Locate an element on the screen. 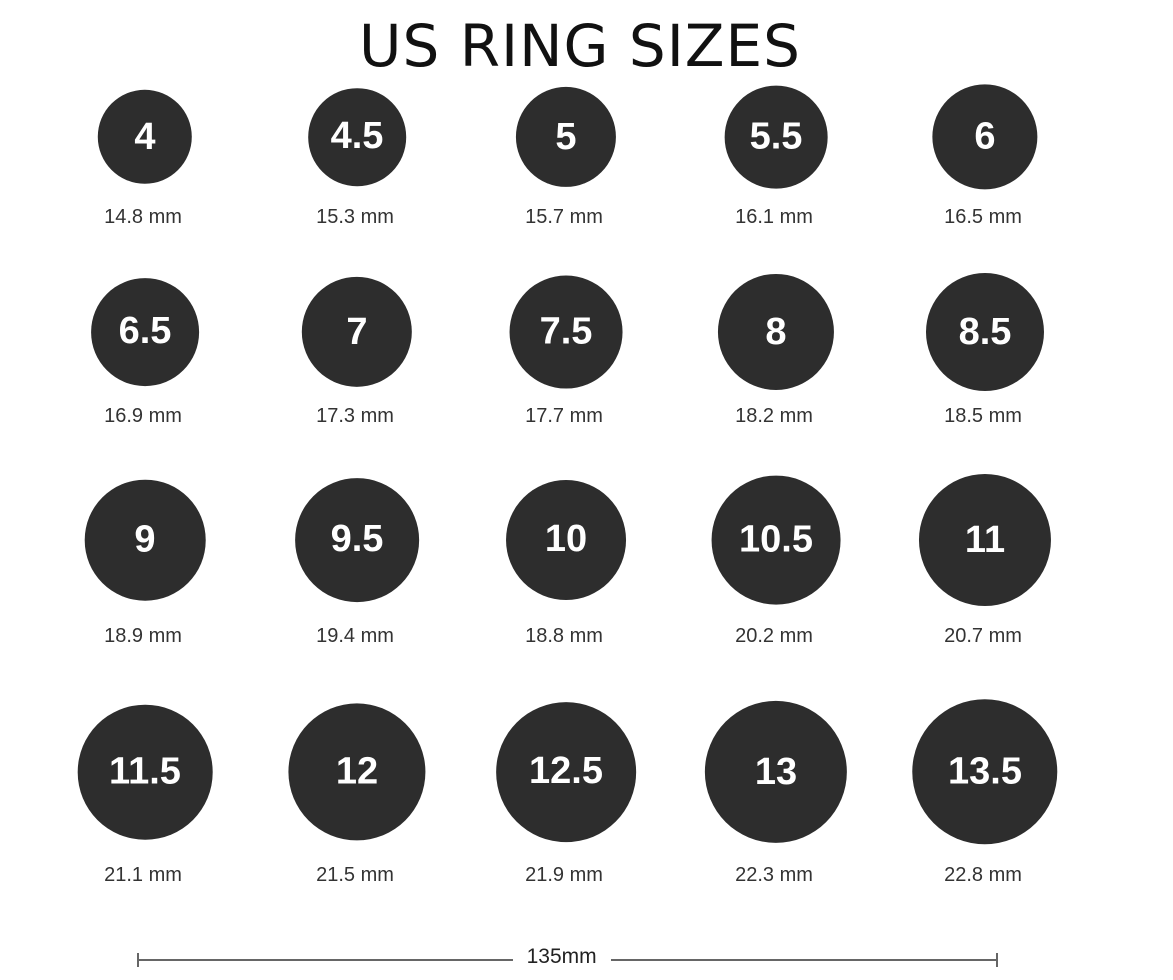 The height and width of the screenshot is (980, 1173). ring-size-circle: 12.5 is located at coordinates (566, 772).